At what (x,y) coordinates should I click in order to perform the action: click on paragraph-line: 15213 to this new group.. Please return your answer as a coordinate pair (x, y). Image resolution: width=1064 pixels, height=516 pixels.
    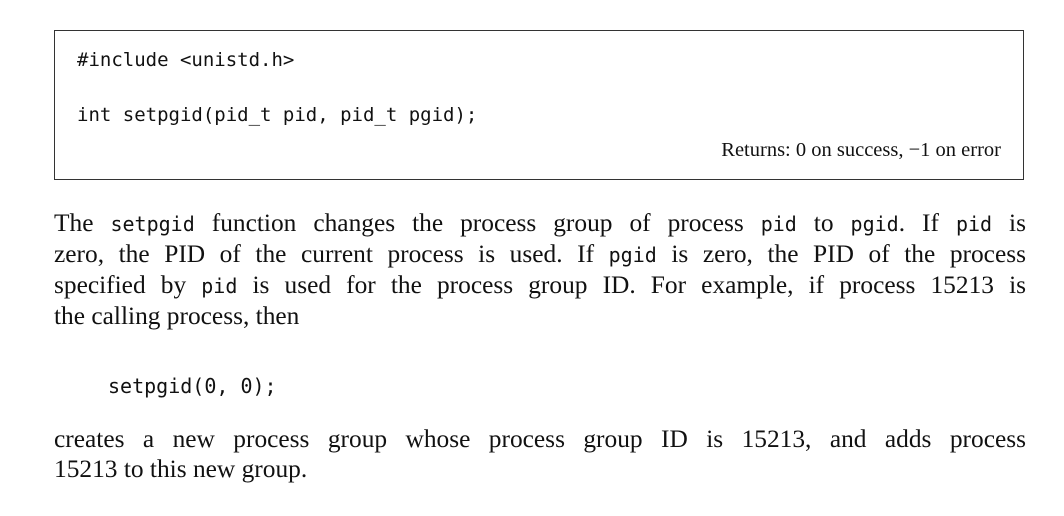
    Looking at the image, I should click on (181, 469).